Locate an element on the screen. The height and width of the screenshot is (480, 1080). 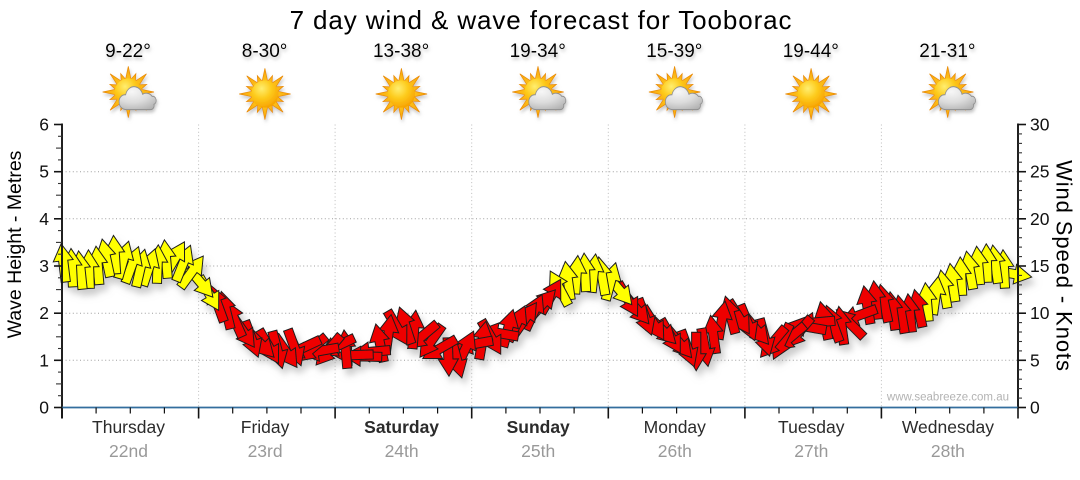
svg-text: 15 is located at coordinates (1039, 266).